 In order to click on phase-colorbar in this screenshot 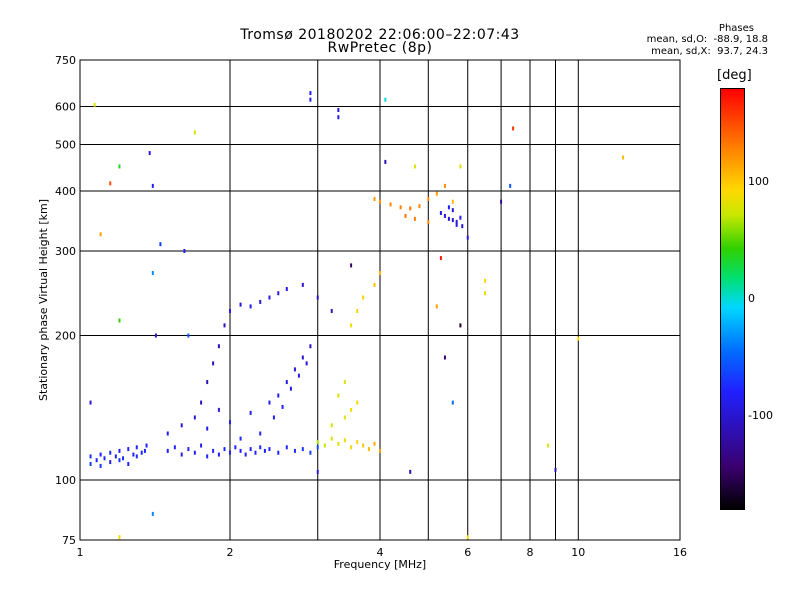, I will do `click(732, 299)`.